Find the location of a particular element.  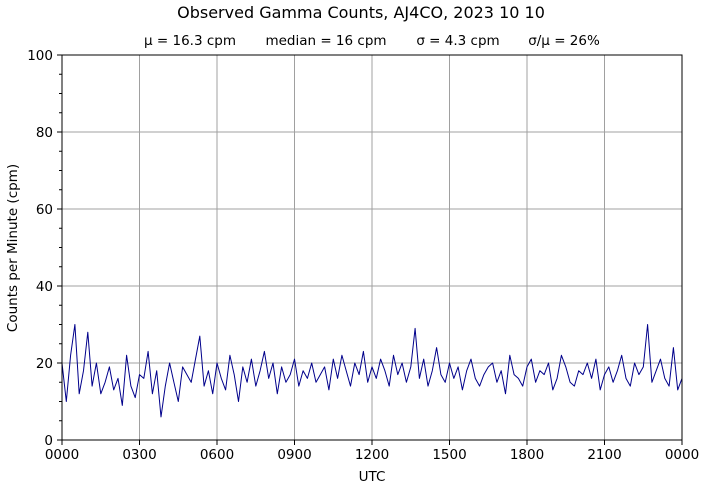

x-axis-label: UTC is located at coordinates (372, 477).